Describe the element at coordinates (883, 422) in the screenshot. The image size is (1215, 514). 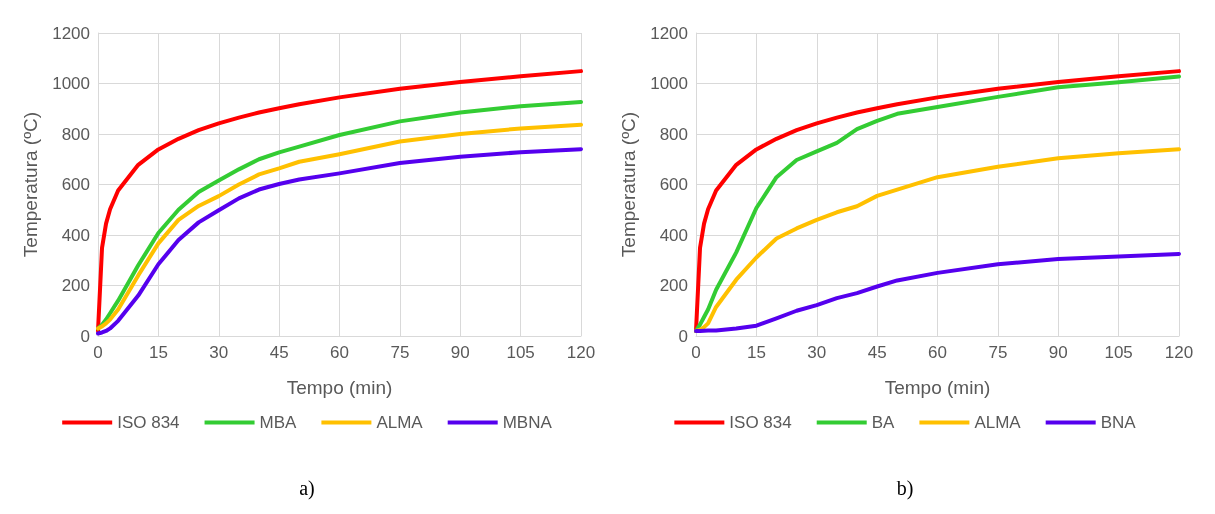
I see `legend-label: BA` at that location.